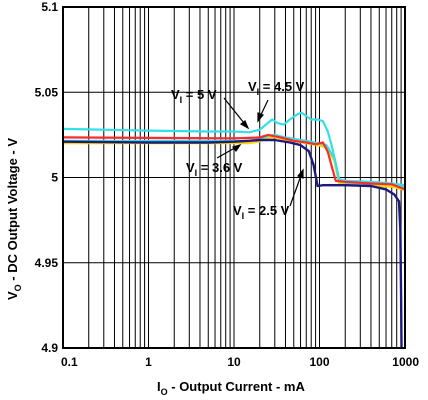 The image size is (428, 400). Describe the element at coordinates (231, 388) in the screenshot. I see `x-axis-label: IO - Output Current - mA` at that location.